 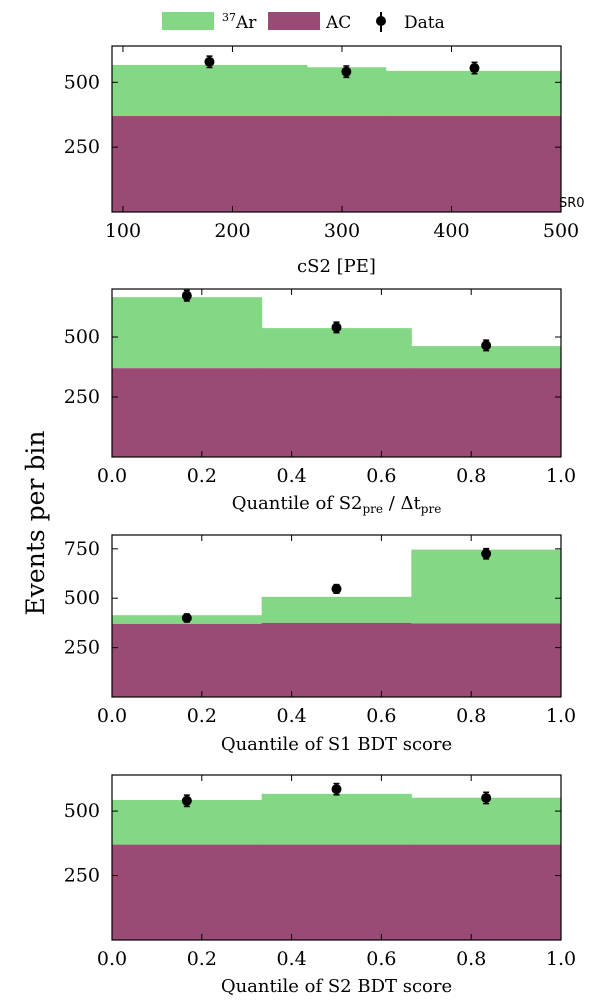 I want to click on legend: 37Ar AC Data, so click(x=303, y=22).